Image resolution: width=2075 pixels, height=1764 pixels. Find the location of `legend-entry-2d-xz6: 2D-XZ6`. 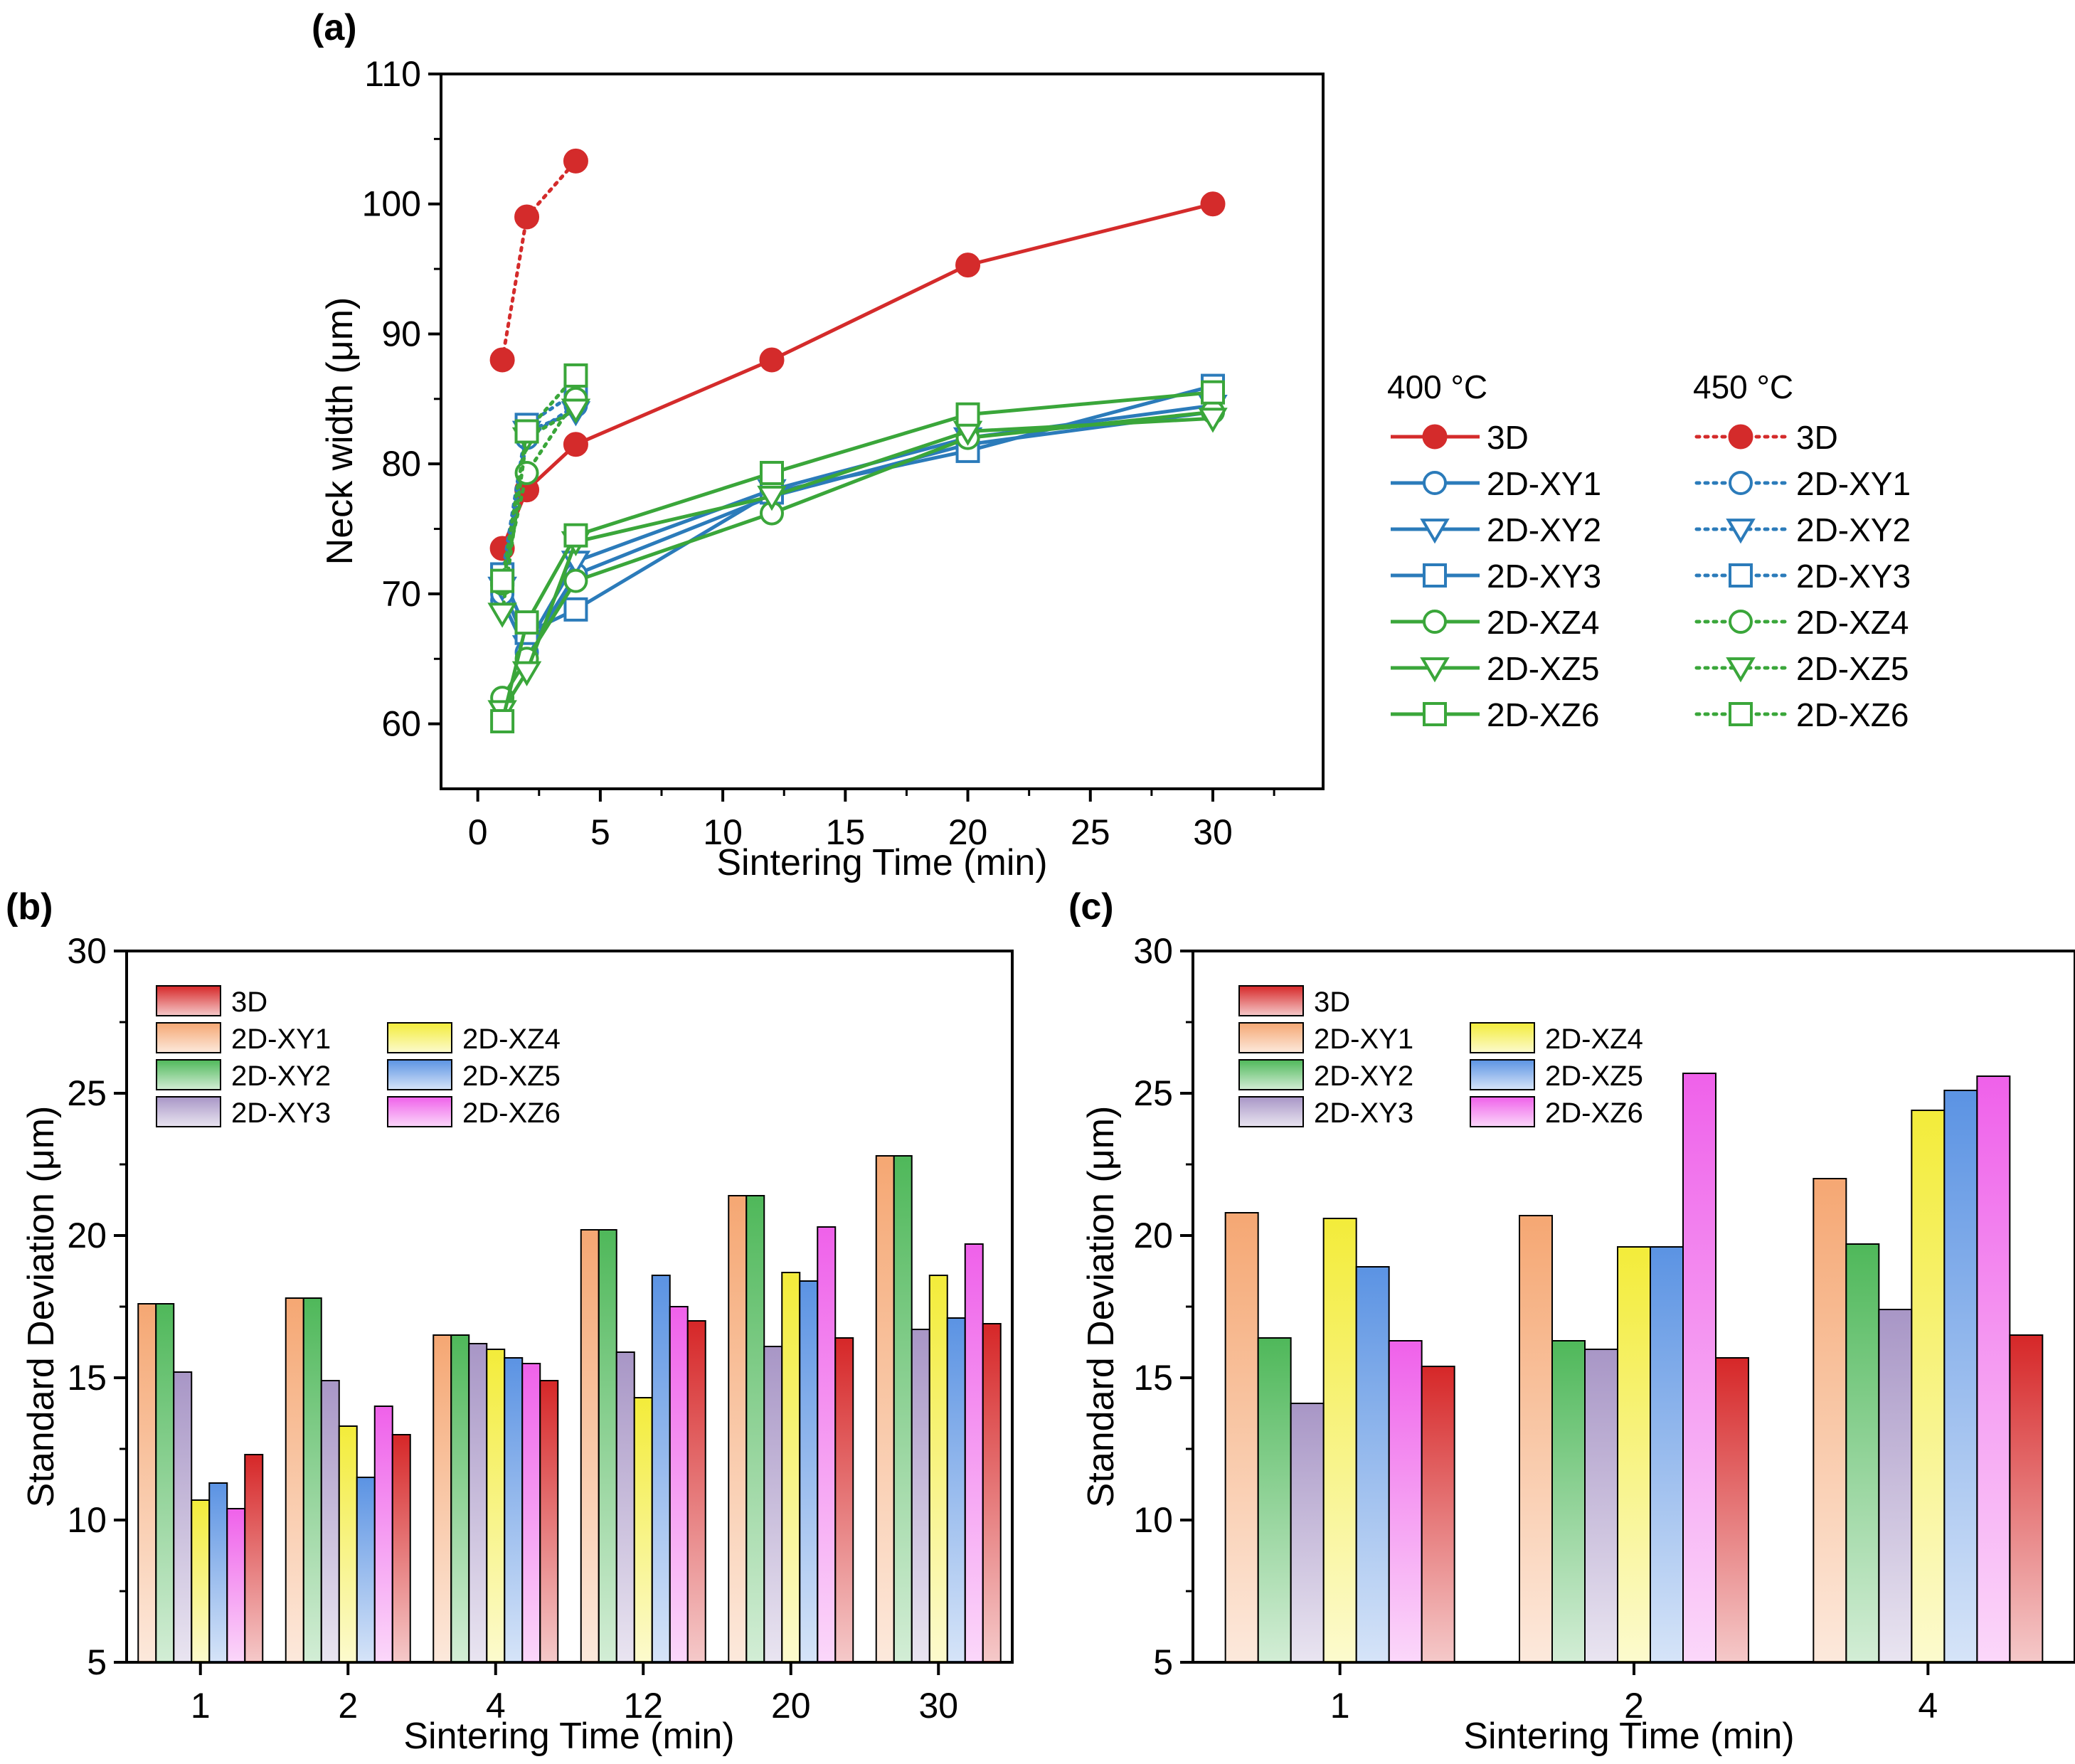

legend-entry-2d-xz6: 2D-XZ6 is located at coordinates (474, 1112).